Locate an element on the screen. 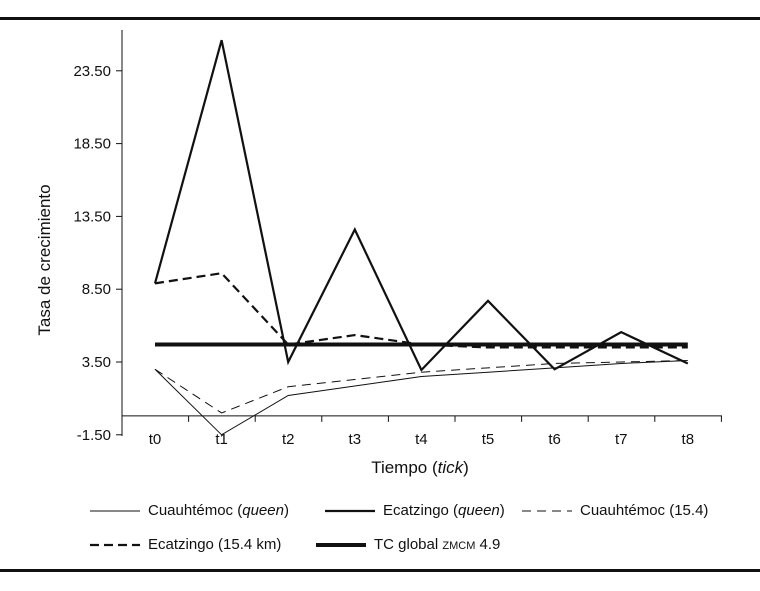 The height and width of the screenshot is (591, 760). x-tick-label: t6 is located at coordinates (554, 439).